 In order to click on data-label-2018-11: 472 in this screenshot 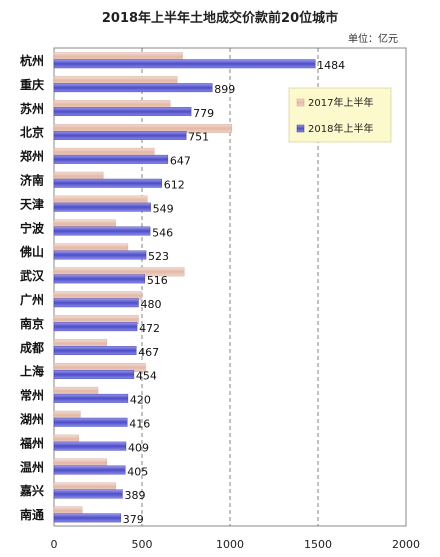, I will do `click(149, 328)`.